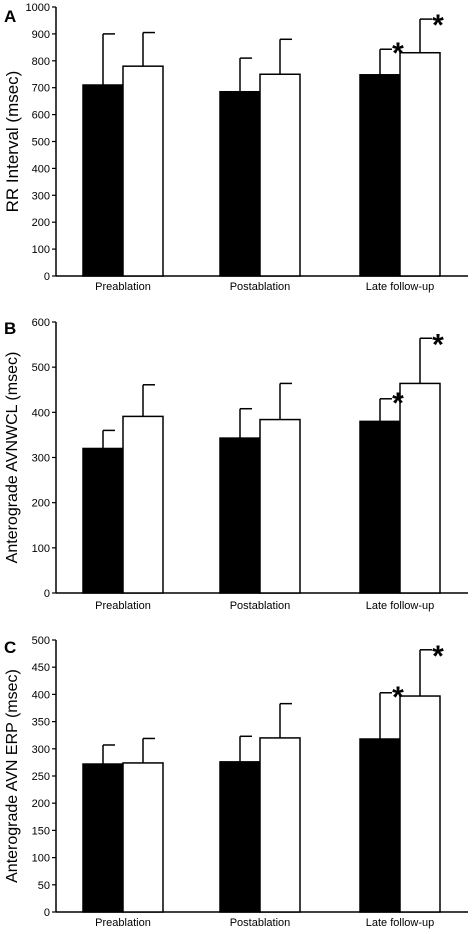  I want to click on y-axis-label: RR Interval (msec), so click(12, 142).